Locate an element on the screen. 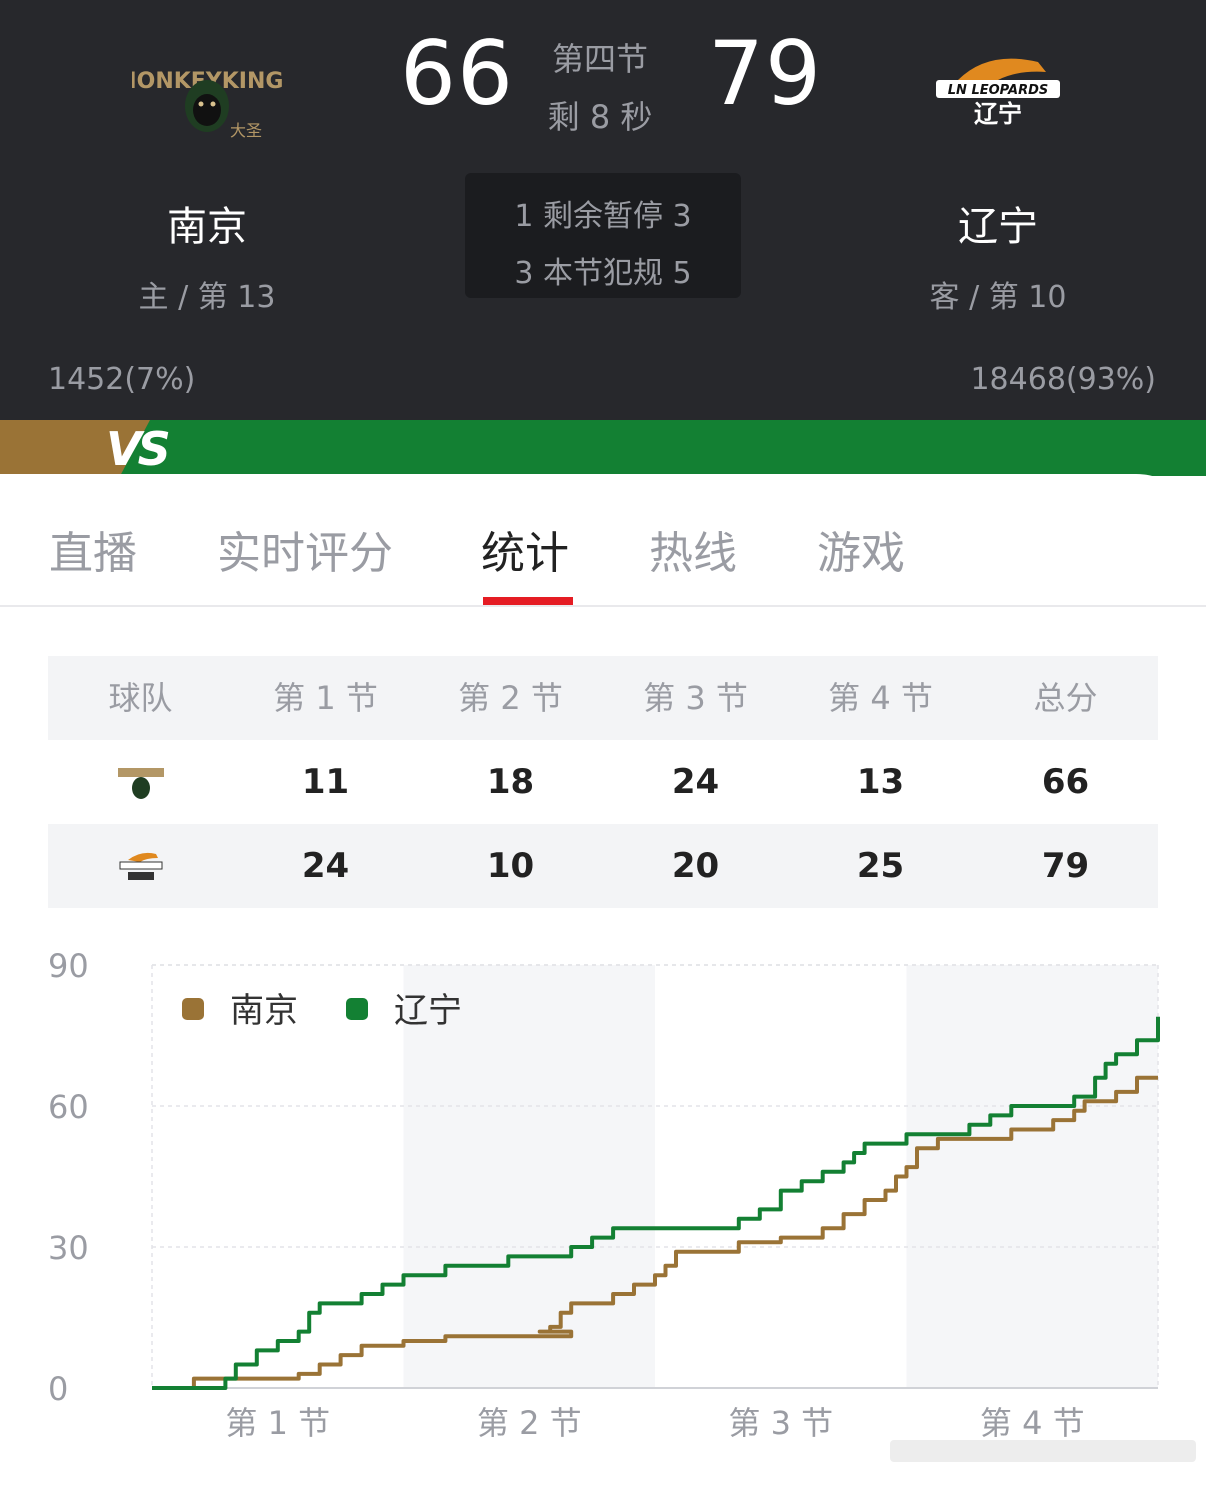  header-q1: 第 1 节 is located at coordinates (325, 698).